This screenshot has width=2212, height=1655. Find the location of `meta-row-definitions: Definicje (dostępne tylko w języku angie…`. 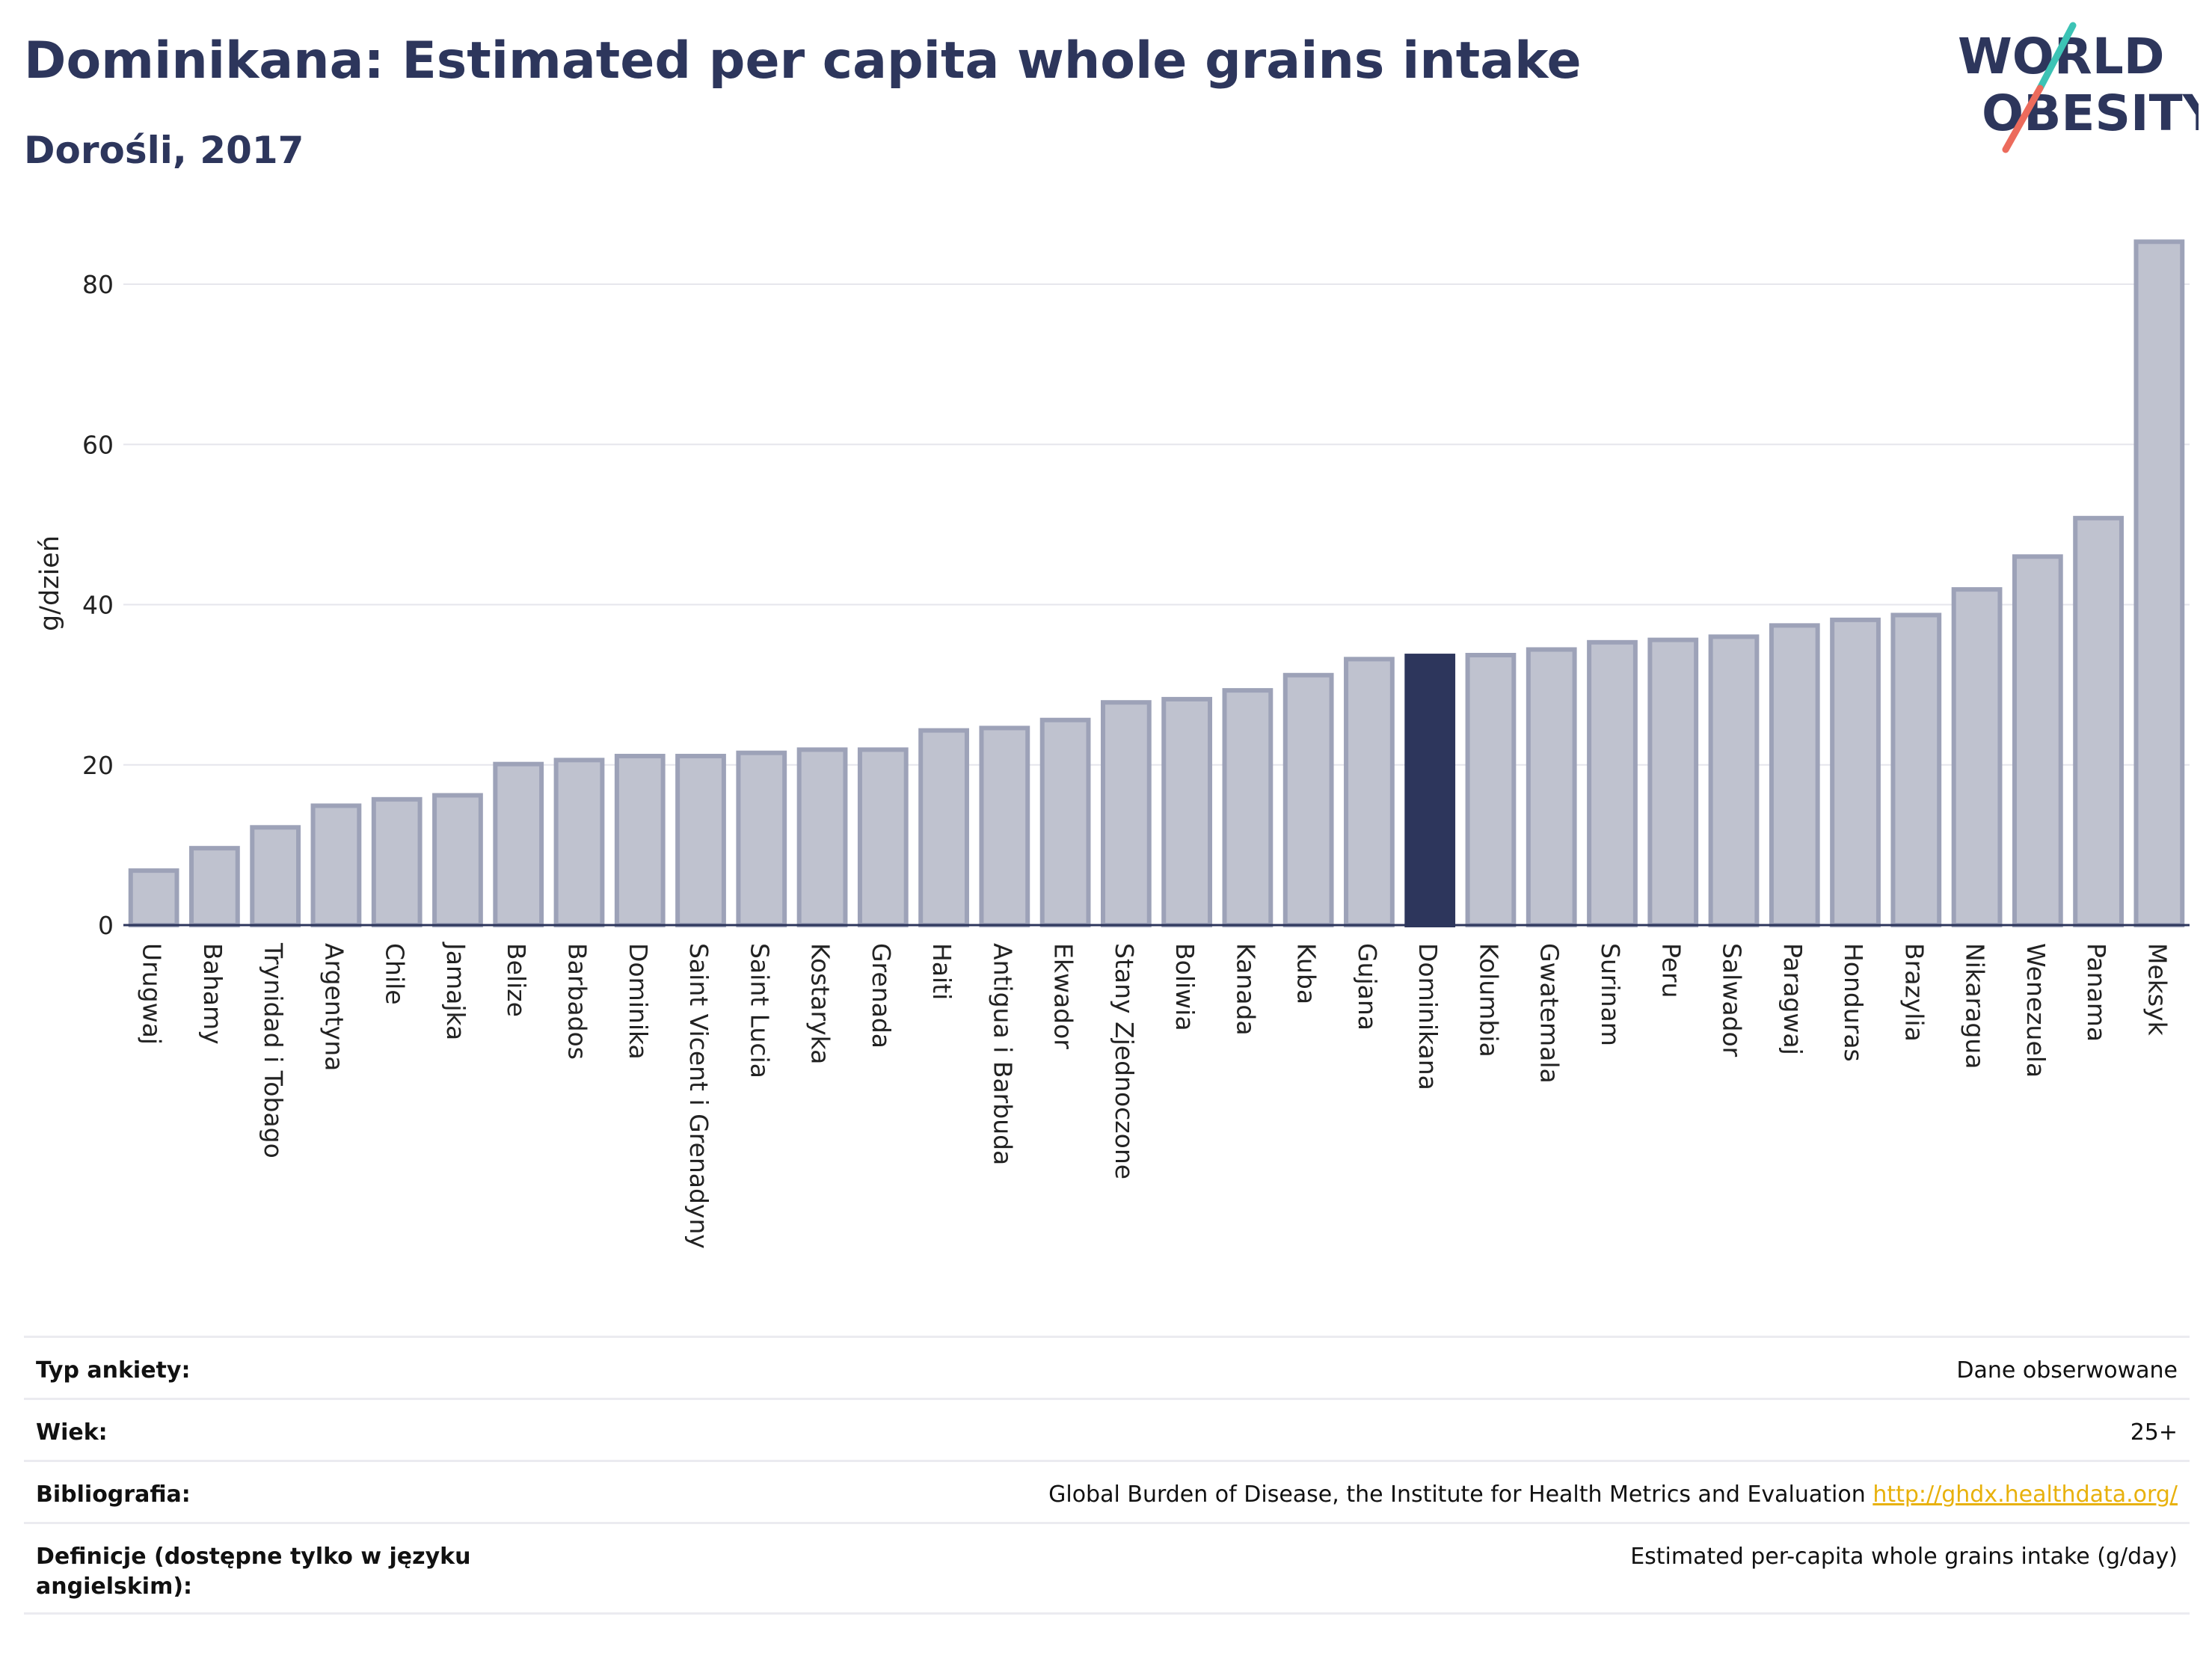

meta-row-definitions: Definicje (dostępne tylko w języku angie… is located at coordinates (1107, 1568).